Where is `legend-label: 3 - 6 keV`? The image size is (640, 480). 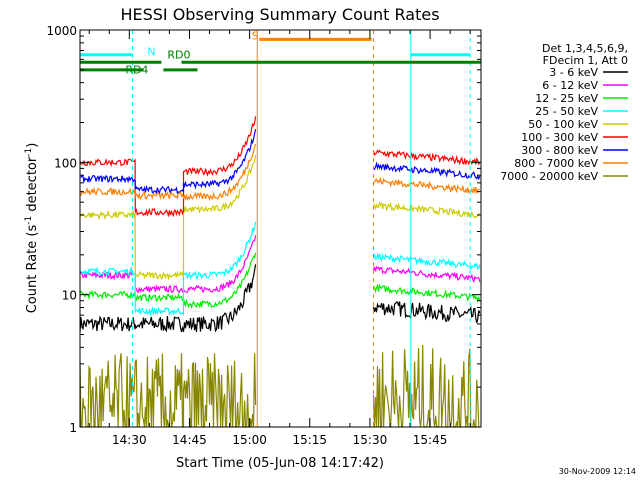
legend-label: 3 - 6 keV is located at coordinates (573, 72).